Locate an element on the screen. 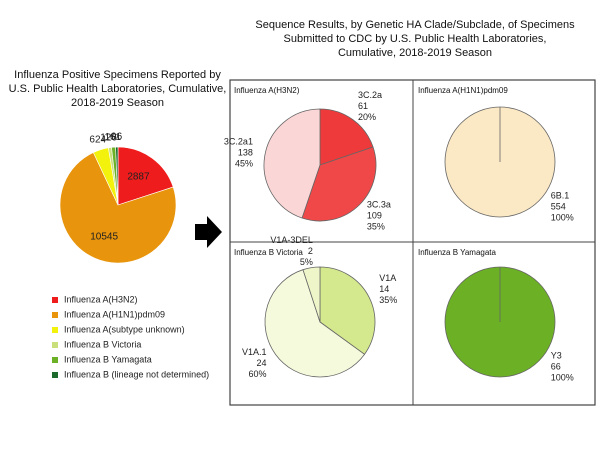 Image resolution: width=600 pixels, height=450 pixels. data-label: 66 is located at coordinates (556, 367).